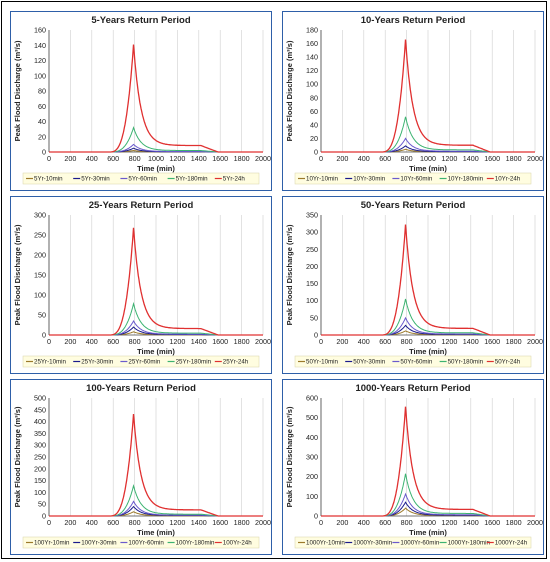 This screenshot has width=550, height=562. I want to click on y-tick-label: 350, so click(312, 215).